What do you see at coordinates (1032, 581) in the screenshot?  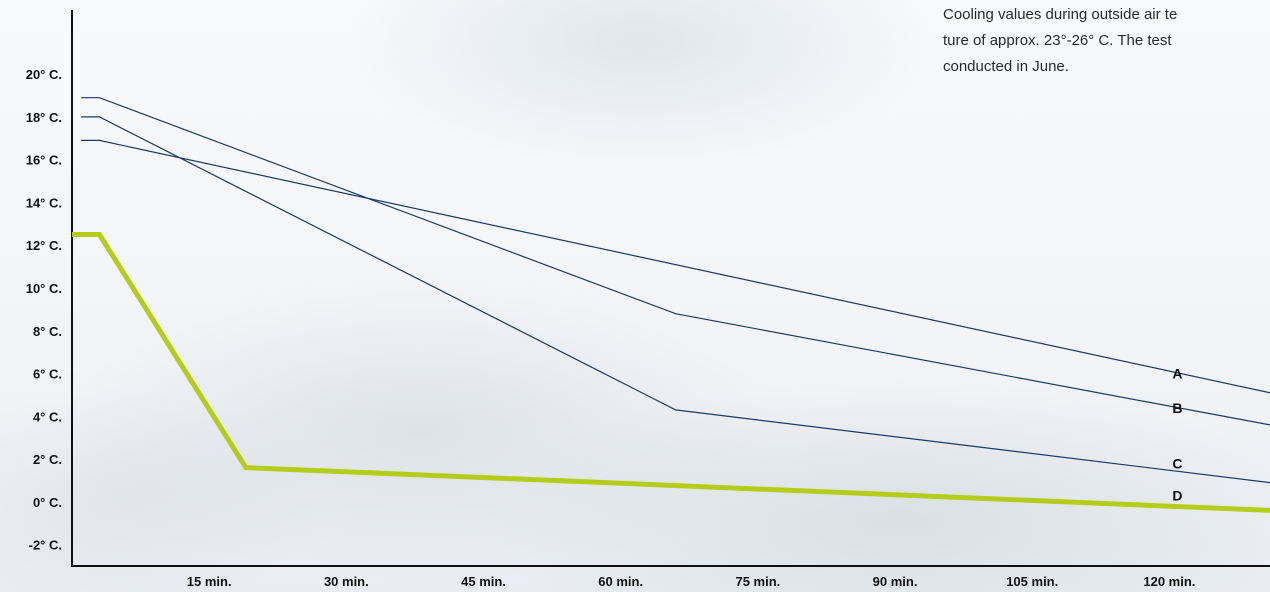 I see `x-tick-label: 105 min.` at bounding box center [1032, 581].